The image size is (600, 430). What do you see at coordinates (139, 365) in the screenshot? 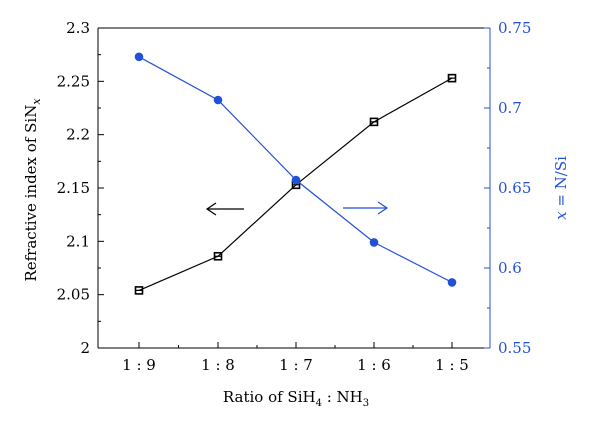
I see `x-tick-label: 1 : 9` at bounding box center [139, 365].